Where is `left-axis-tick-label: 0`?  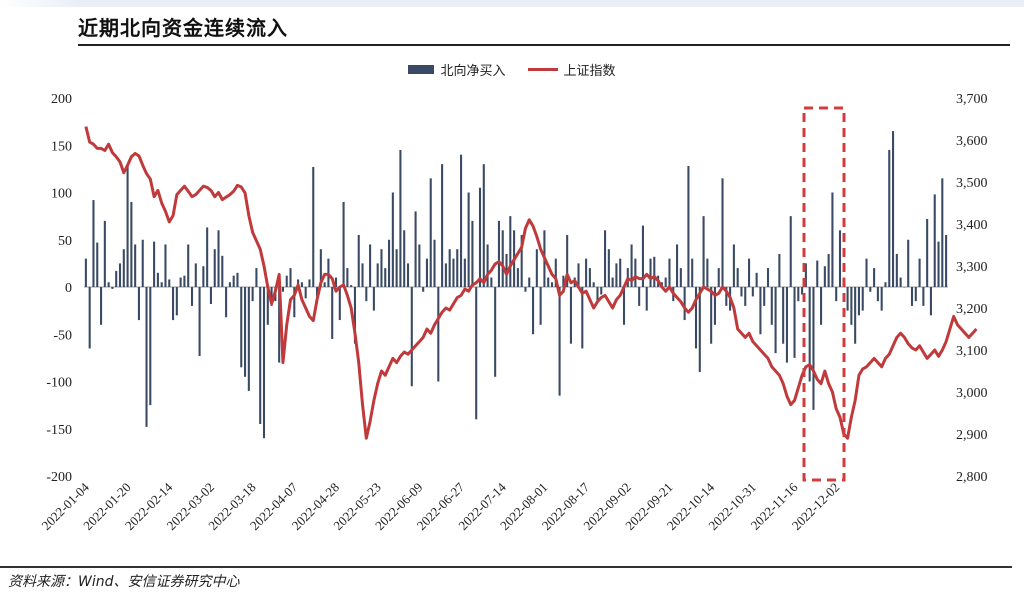
left-axis-tick-label: 0 is located at coordinates (68, 288).